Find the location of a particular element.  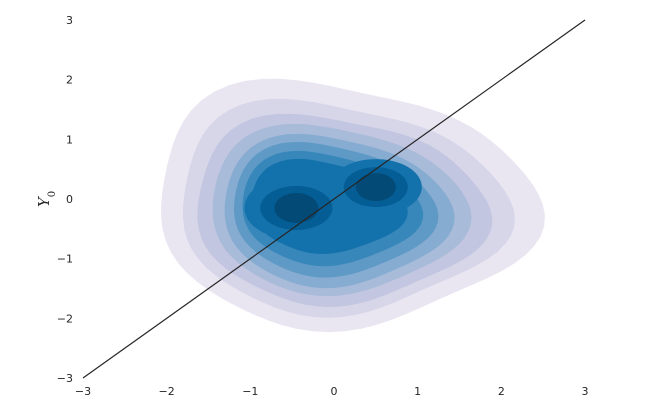

y-tick-label: −3 is located at coordinates (65, 378).